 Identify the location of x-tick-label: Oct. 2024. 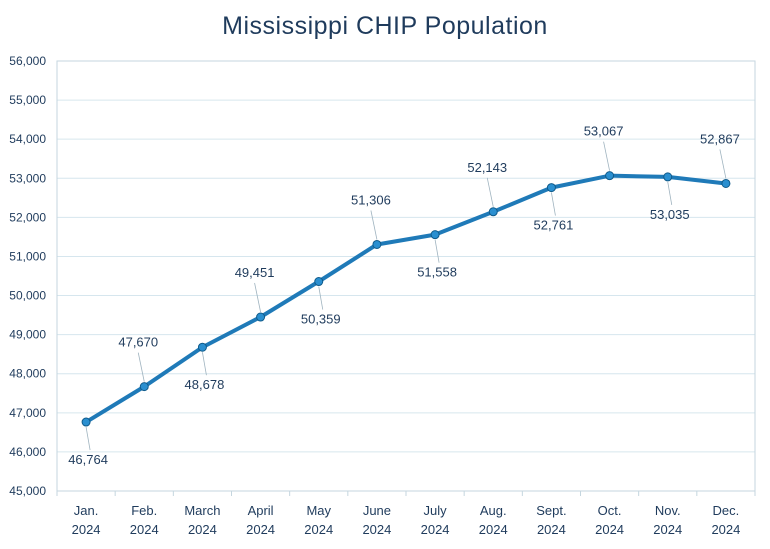
(609, 520).